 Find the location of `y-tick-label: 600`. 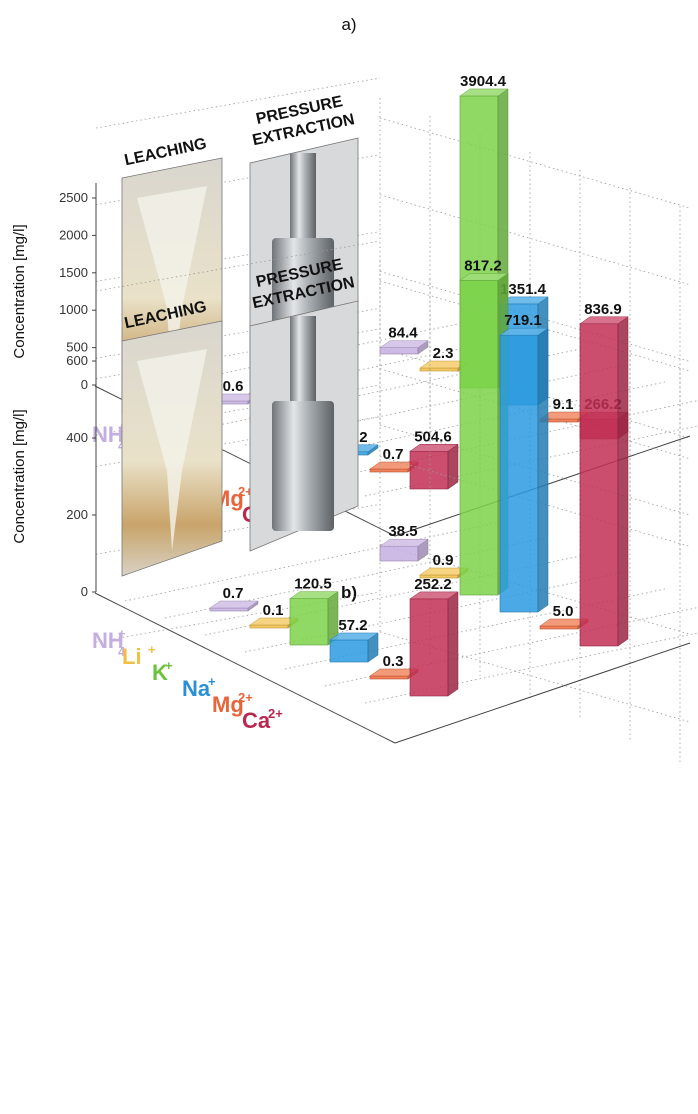

y-tick-label: 600 is located at coordinates (77, 360).